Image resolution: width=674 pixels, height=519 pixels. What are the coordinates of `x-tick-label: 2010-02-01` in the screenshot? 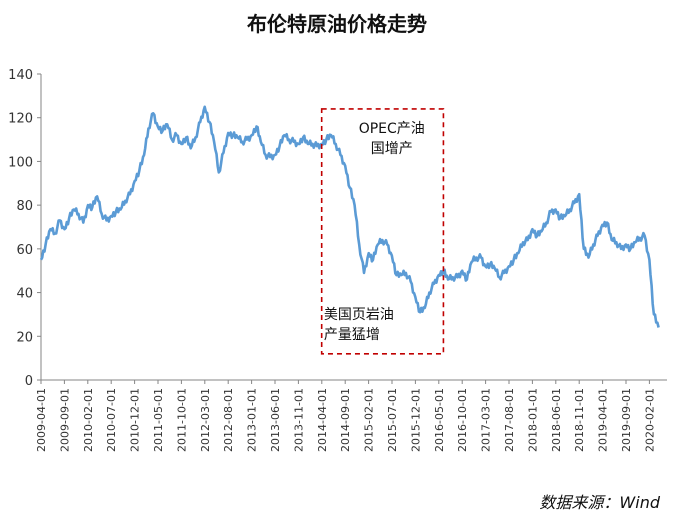 It's located at (88, 420).